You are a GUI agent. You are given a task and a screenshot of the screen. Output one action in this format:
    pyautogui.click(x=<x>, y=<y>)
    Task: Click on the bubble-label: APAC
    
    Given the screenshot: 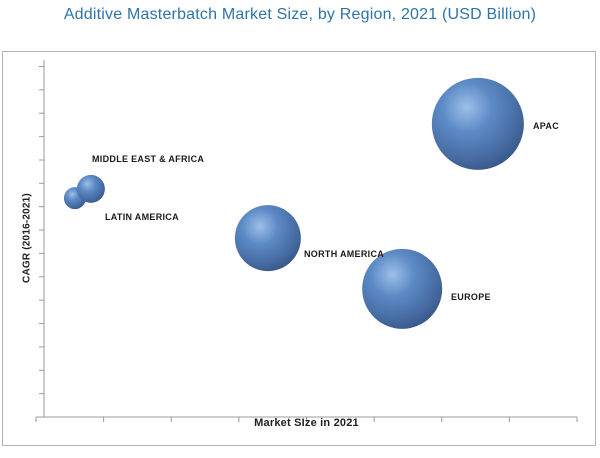 What is the action you would take?
    pyautogui.click(x=546, y=126)
    